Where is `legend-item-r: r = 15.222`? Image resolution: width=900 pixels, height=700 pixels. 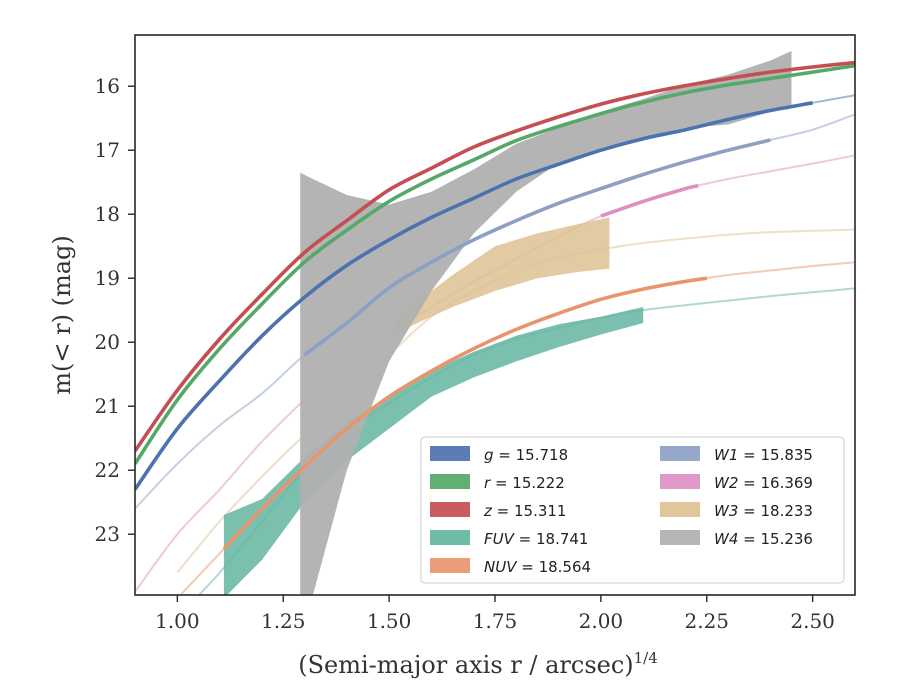 legend-item-r: r = 15.222 is located at coordinates (497, 483).